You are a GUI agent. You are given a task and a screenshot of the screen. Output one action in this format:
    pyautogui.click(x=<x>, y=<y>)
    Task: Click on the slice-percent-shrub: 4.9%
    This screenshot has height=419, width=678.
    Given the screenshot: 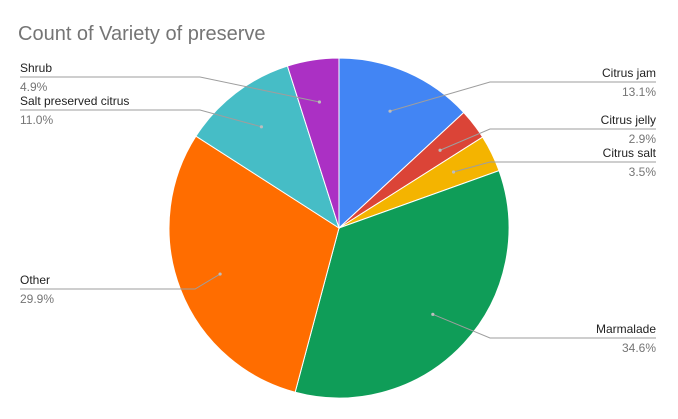 What is the action you would take?
    pyautogui.click(x=34, y=87)
    